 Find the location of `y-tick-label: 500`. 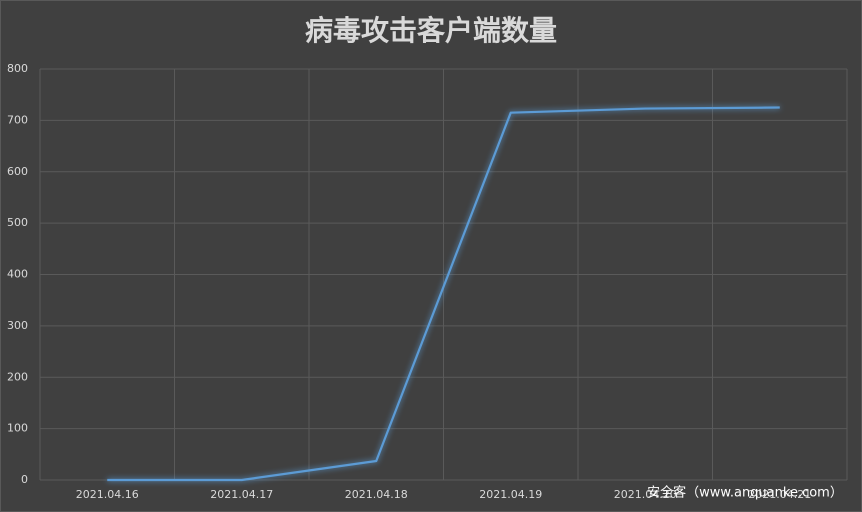

y-tick-label: 500 is located at coordinates (17, 222).